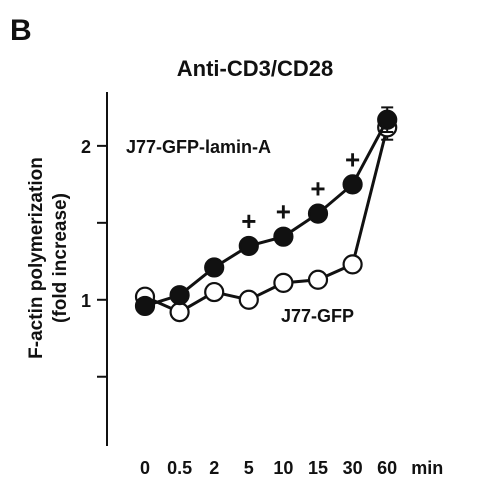 The image size is (493, 491). Describe the element at coordinates (427, 468) in the screenshot. I see `x-unit-label: min` at that location.